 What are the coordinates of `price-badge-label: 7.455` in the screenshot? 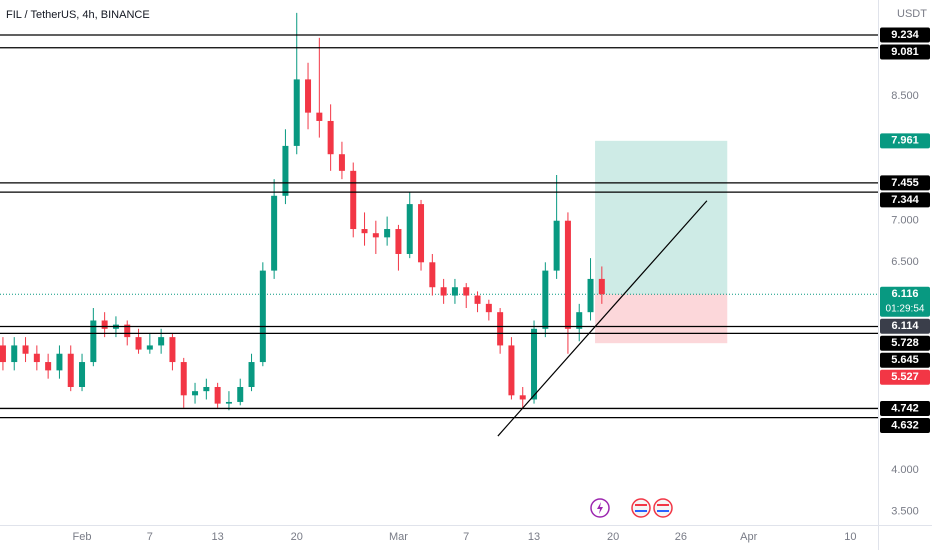 It's located at (905, 183).